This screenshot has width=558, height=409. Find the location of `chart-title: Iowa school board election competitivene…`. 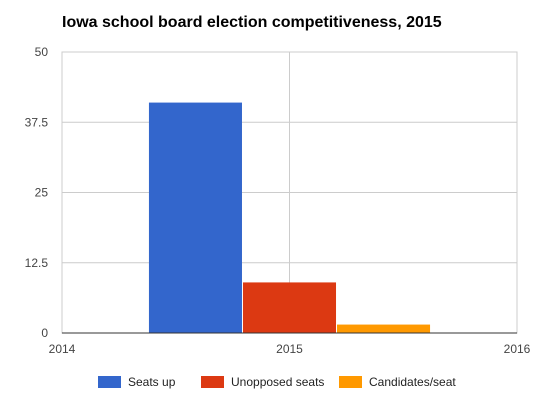

chart-title: Iowa school board election competitivene… is located at coordinates (252, 22).